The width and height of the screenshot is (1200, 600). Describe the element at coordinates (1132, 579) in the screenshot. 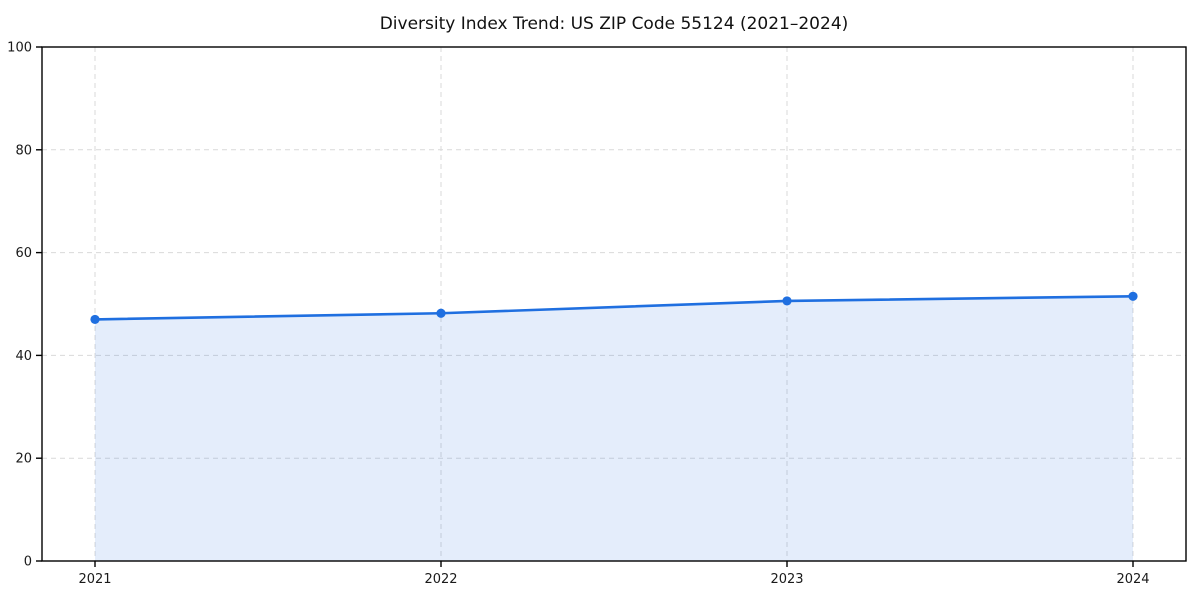

I see `x-tick-label: 2024` at that location.